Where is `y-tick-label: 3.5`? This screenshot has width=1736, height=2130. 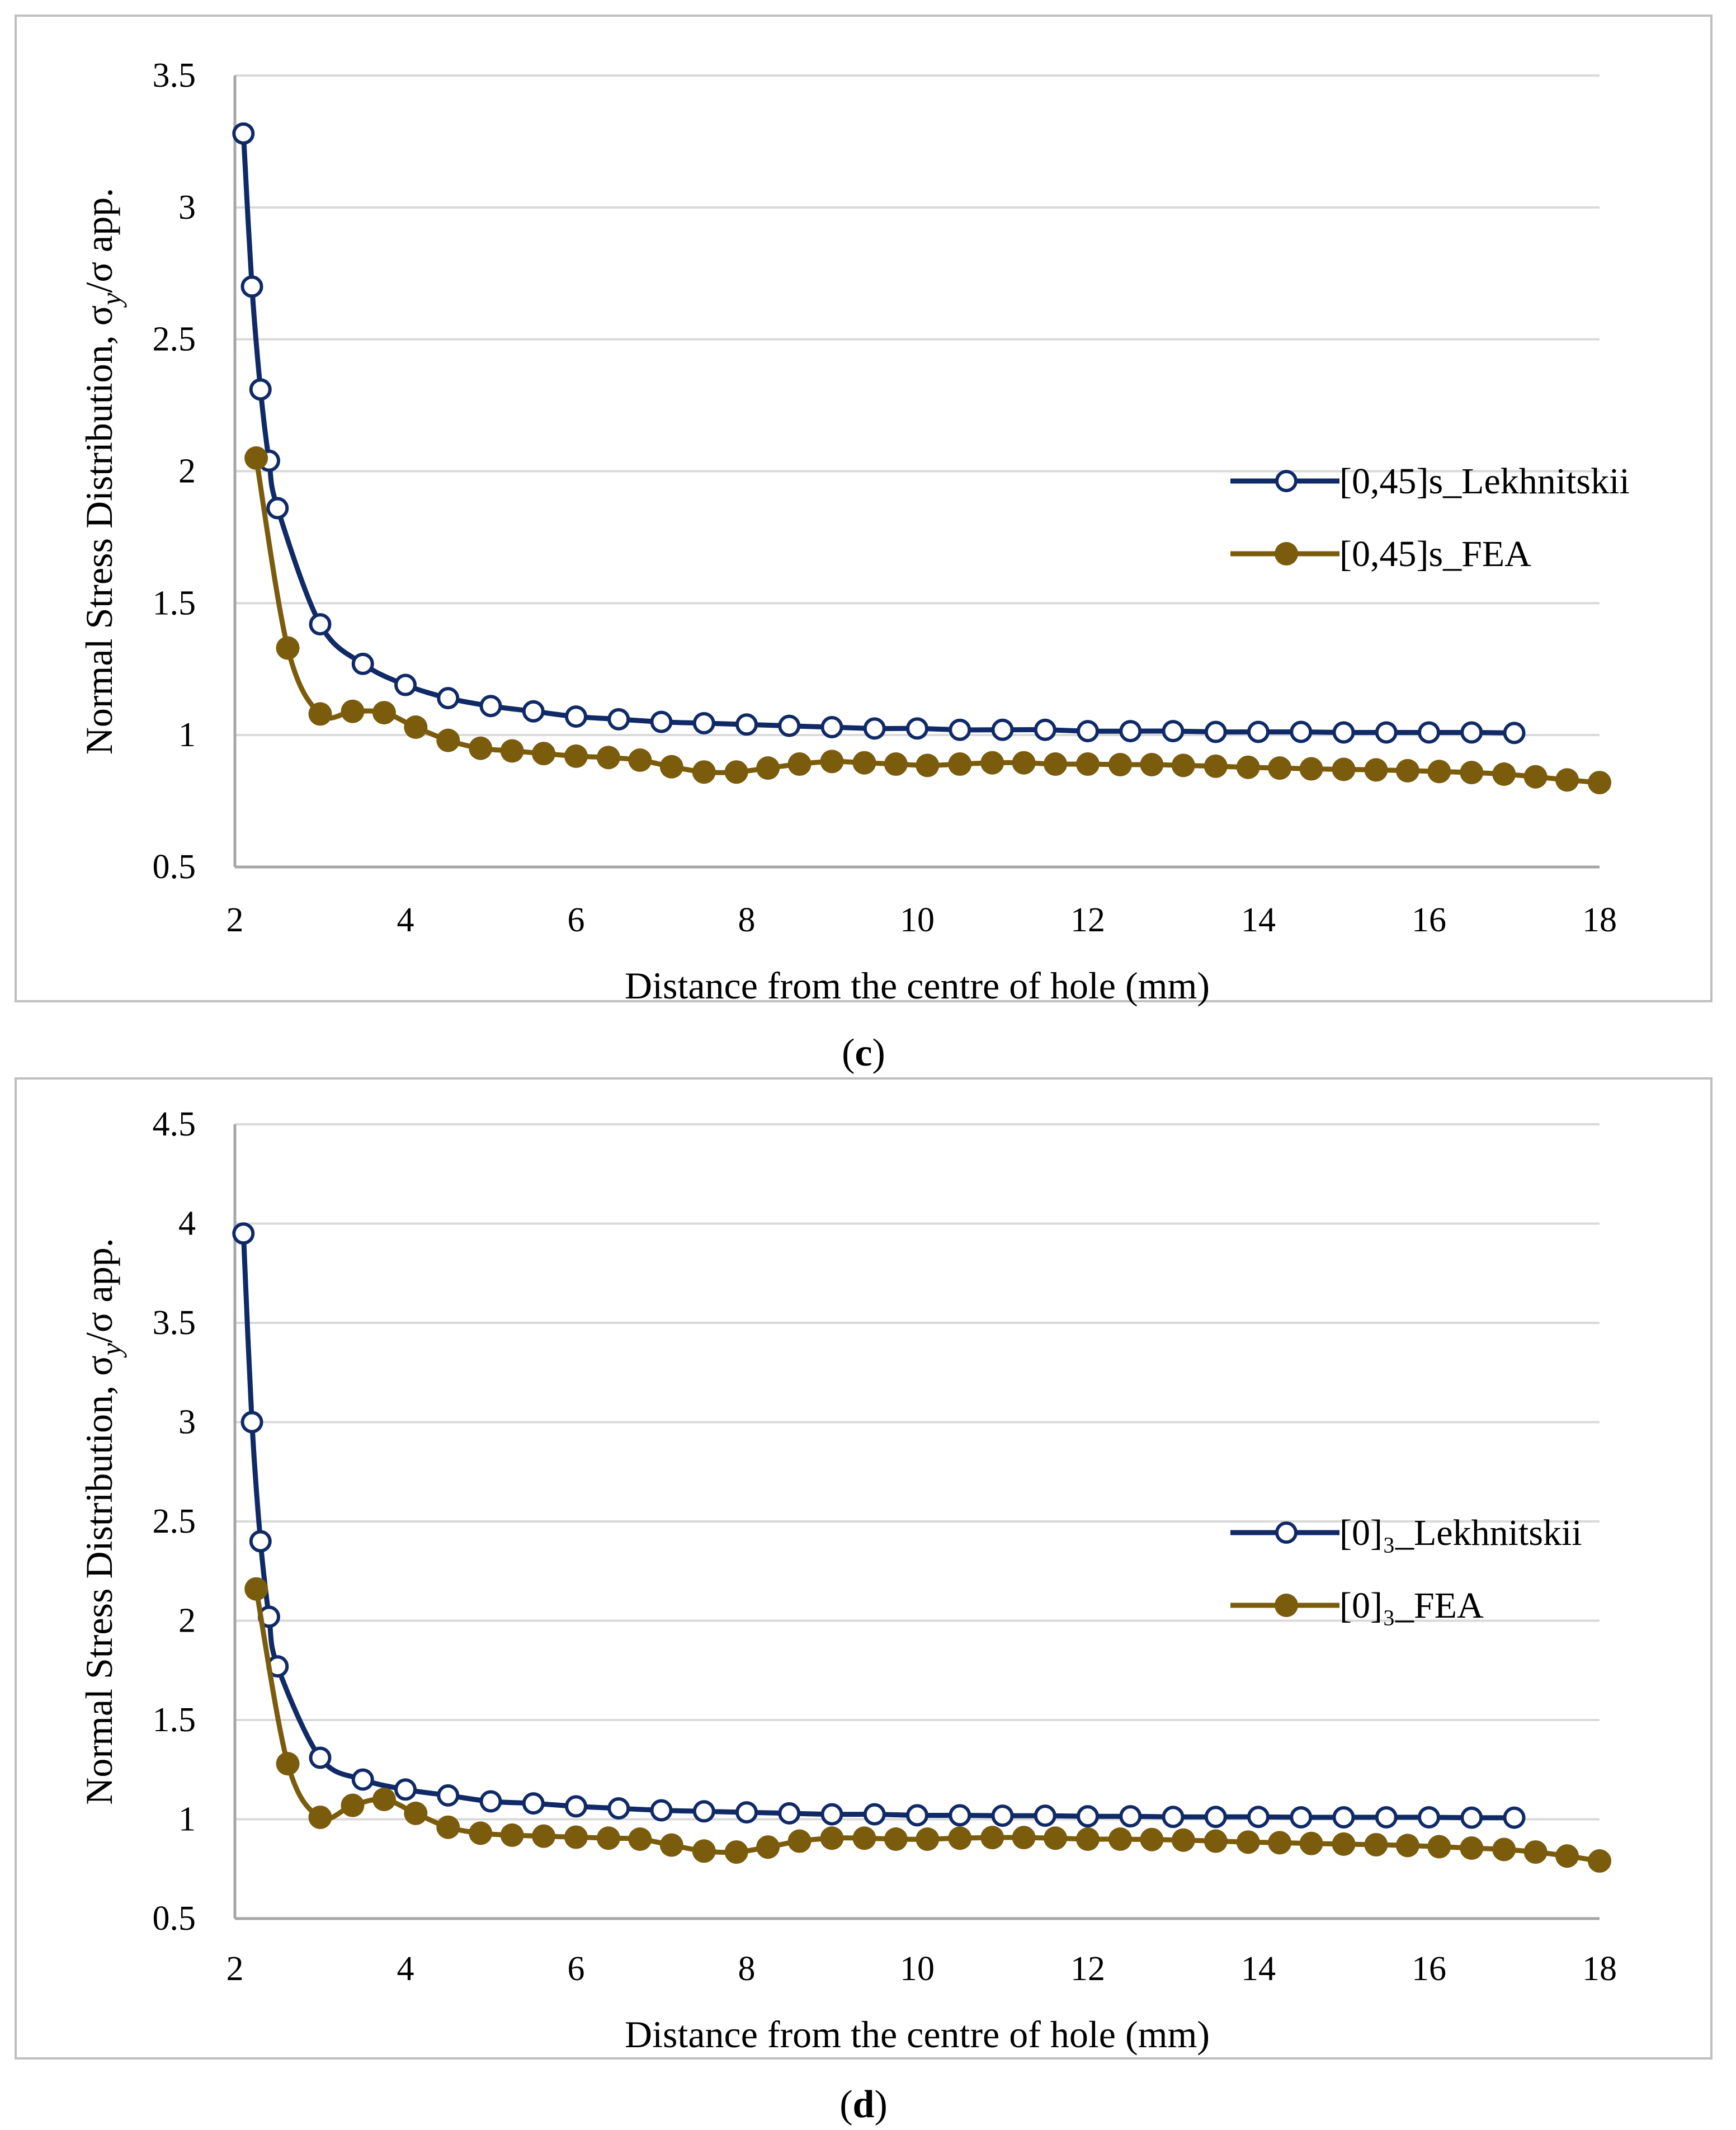 y-tick-label: 3.5 is located at coordinates (174, 75).